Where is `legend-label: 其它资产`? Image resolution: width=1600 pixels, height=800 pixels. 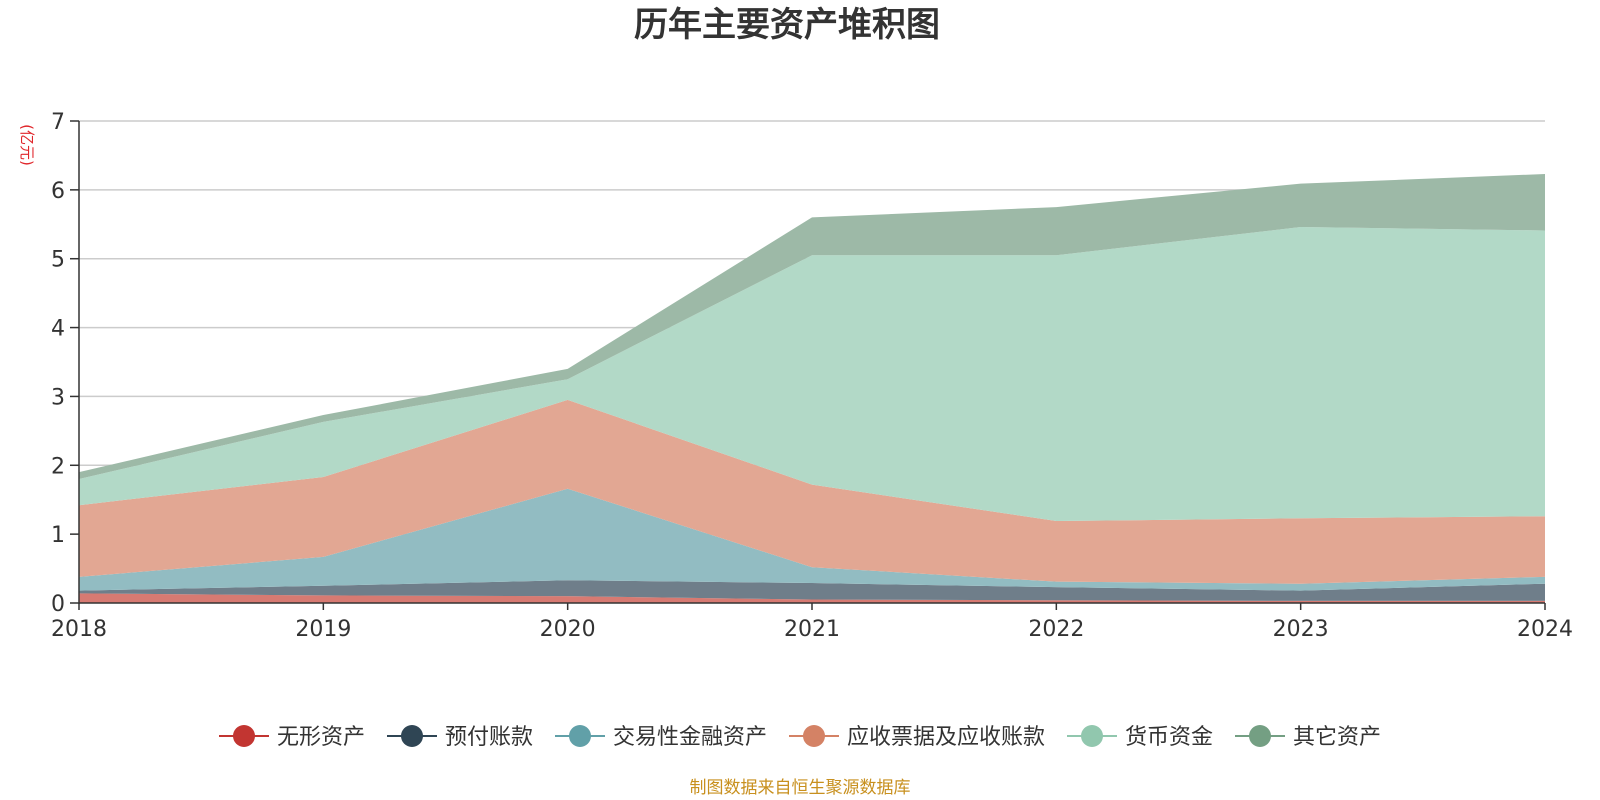
legend-label: 其它资产 is located at coordinates (1337, 737).